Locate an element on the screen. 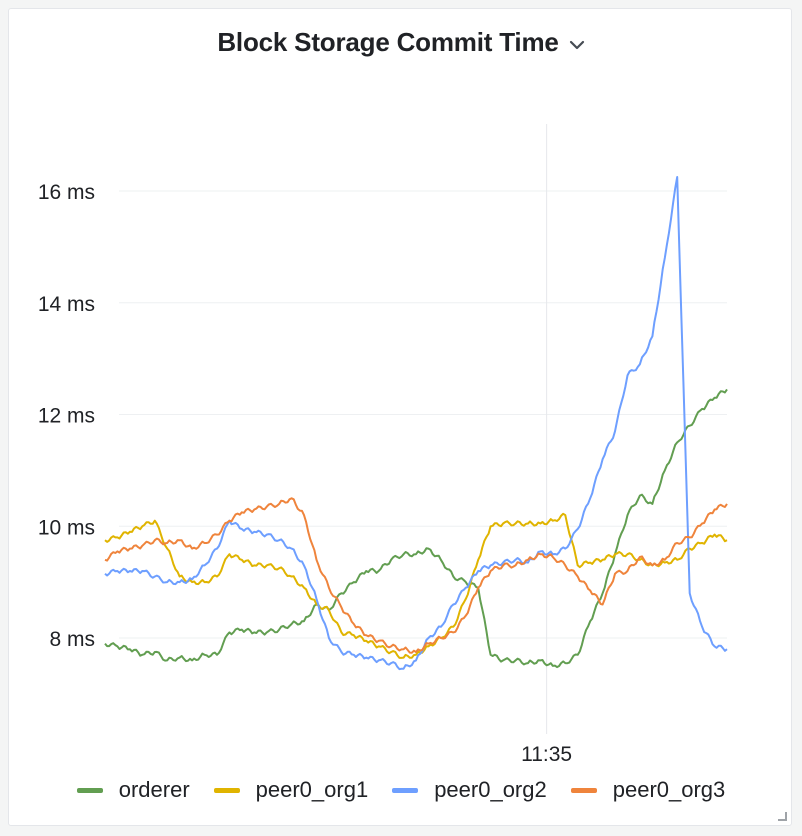 Image resolution: width=802 pixels, height=836 pixels. x-axis: 11:35 is located at coordinates (546, 754).